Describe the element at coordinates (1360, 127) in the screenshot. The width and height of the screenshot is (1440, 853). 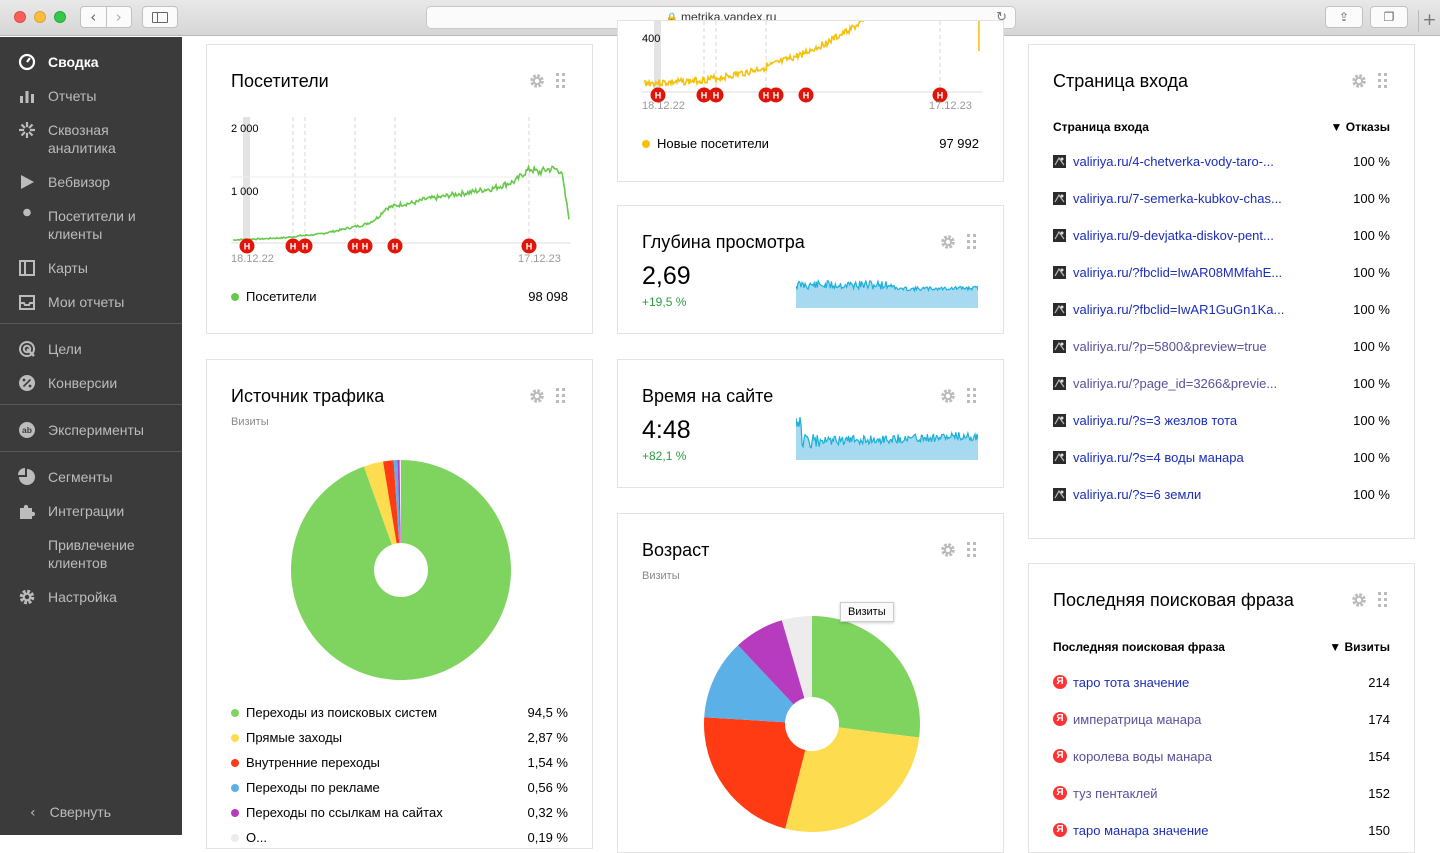
I see `sort-column-header: ▼ Отказы` at that location.